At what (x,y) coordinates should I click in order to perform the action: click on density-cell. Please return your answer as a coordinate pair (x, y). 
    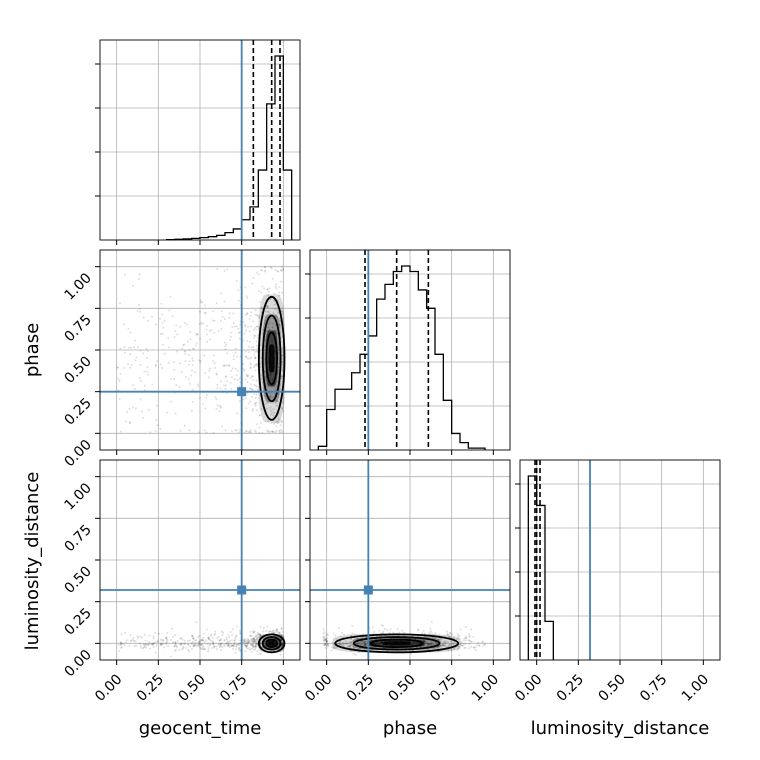
    Looking at the image, I should click on (396, 643).